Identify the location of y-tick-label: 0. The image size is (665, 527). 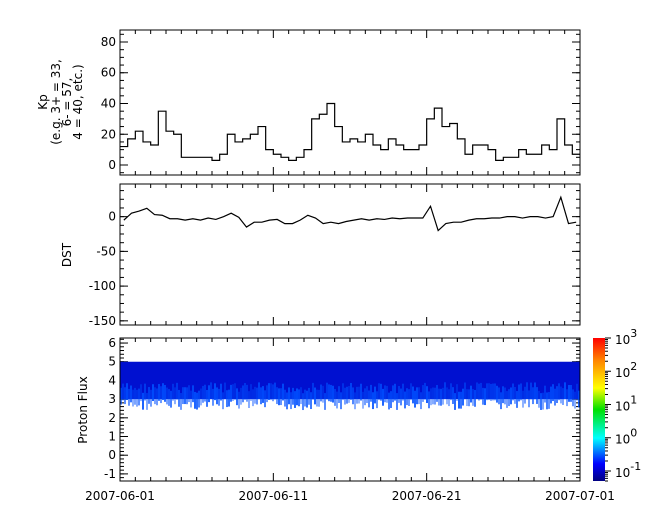
(112, 217).